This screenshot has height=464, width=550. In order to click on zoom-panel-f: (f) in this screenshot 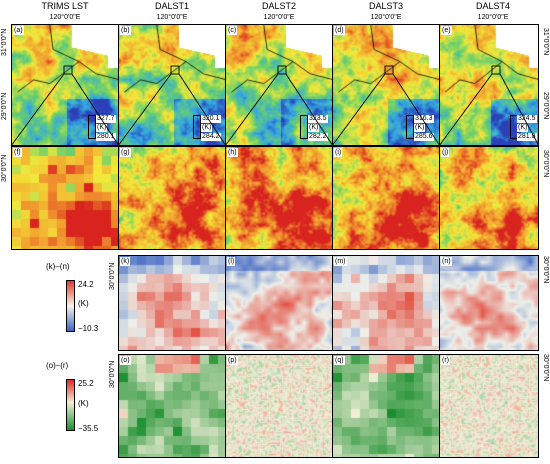, I will do `click(65, 198)`.